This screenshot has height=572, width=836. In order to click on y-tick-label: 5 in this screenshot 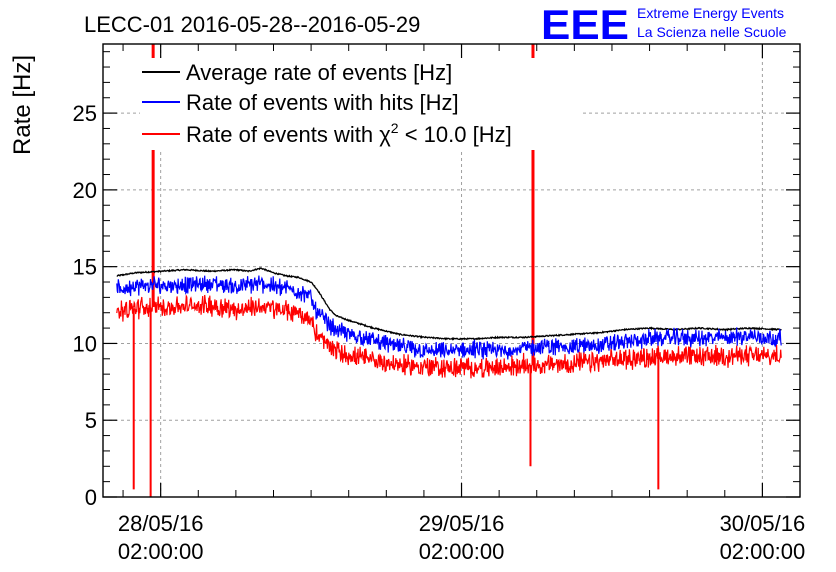, I will do `click(91, 420)`.